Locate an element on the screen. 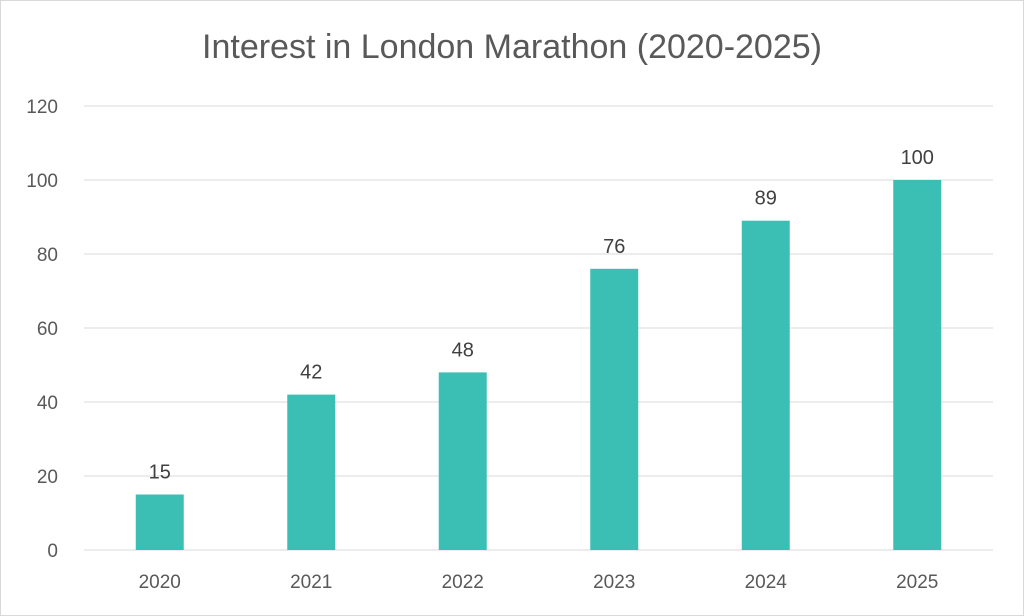 Image resolution: width=1024 pixels, height=616 pixels. data-label-2025: 100 is located at coordinates (917, 158).